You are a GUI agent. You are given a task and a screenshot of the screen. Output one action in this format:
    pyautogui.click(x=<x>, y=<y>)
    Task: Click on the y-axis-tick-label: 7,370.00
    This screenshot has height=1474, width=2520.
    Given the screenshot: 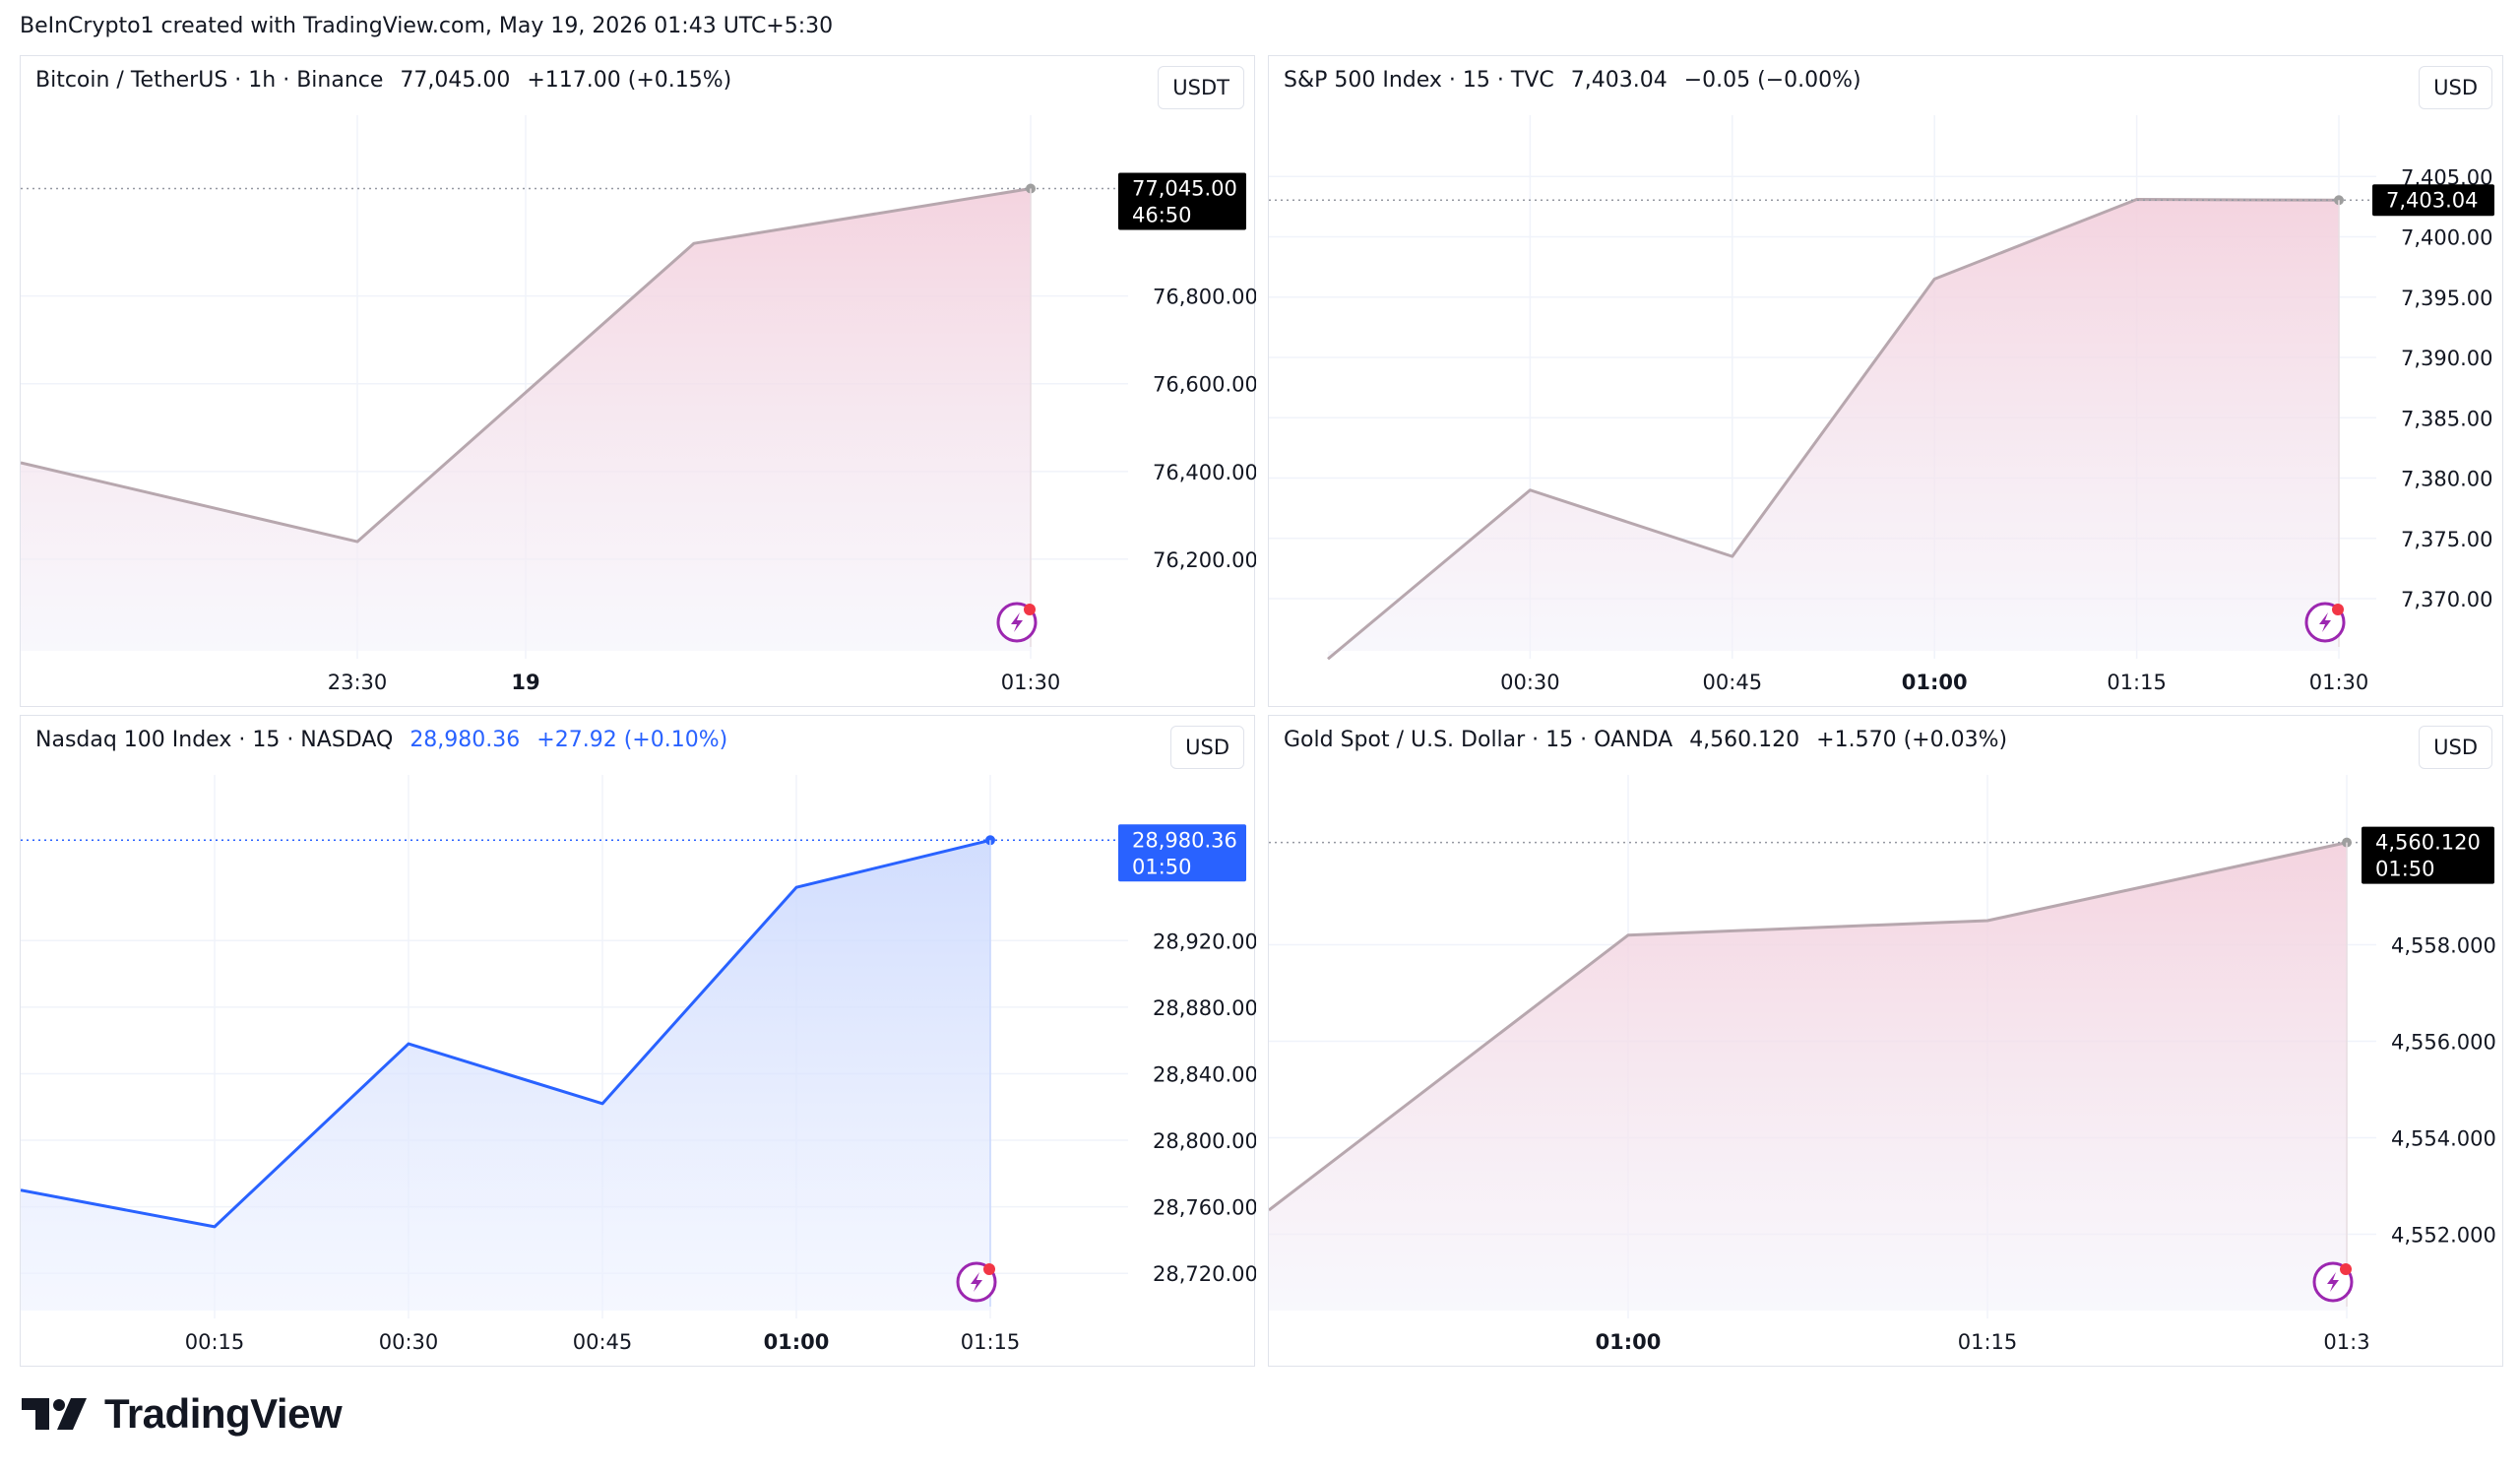 What is the action you would take?
    pyautogui.click(x=2447, y=600)
    